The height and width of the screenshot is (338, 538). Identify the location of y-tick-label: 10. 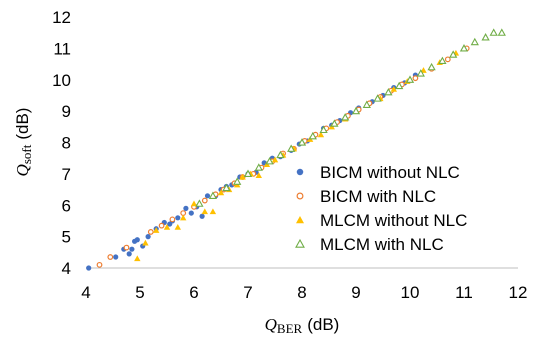
(61, 80).